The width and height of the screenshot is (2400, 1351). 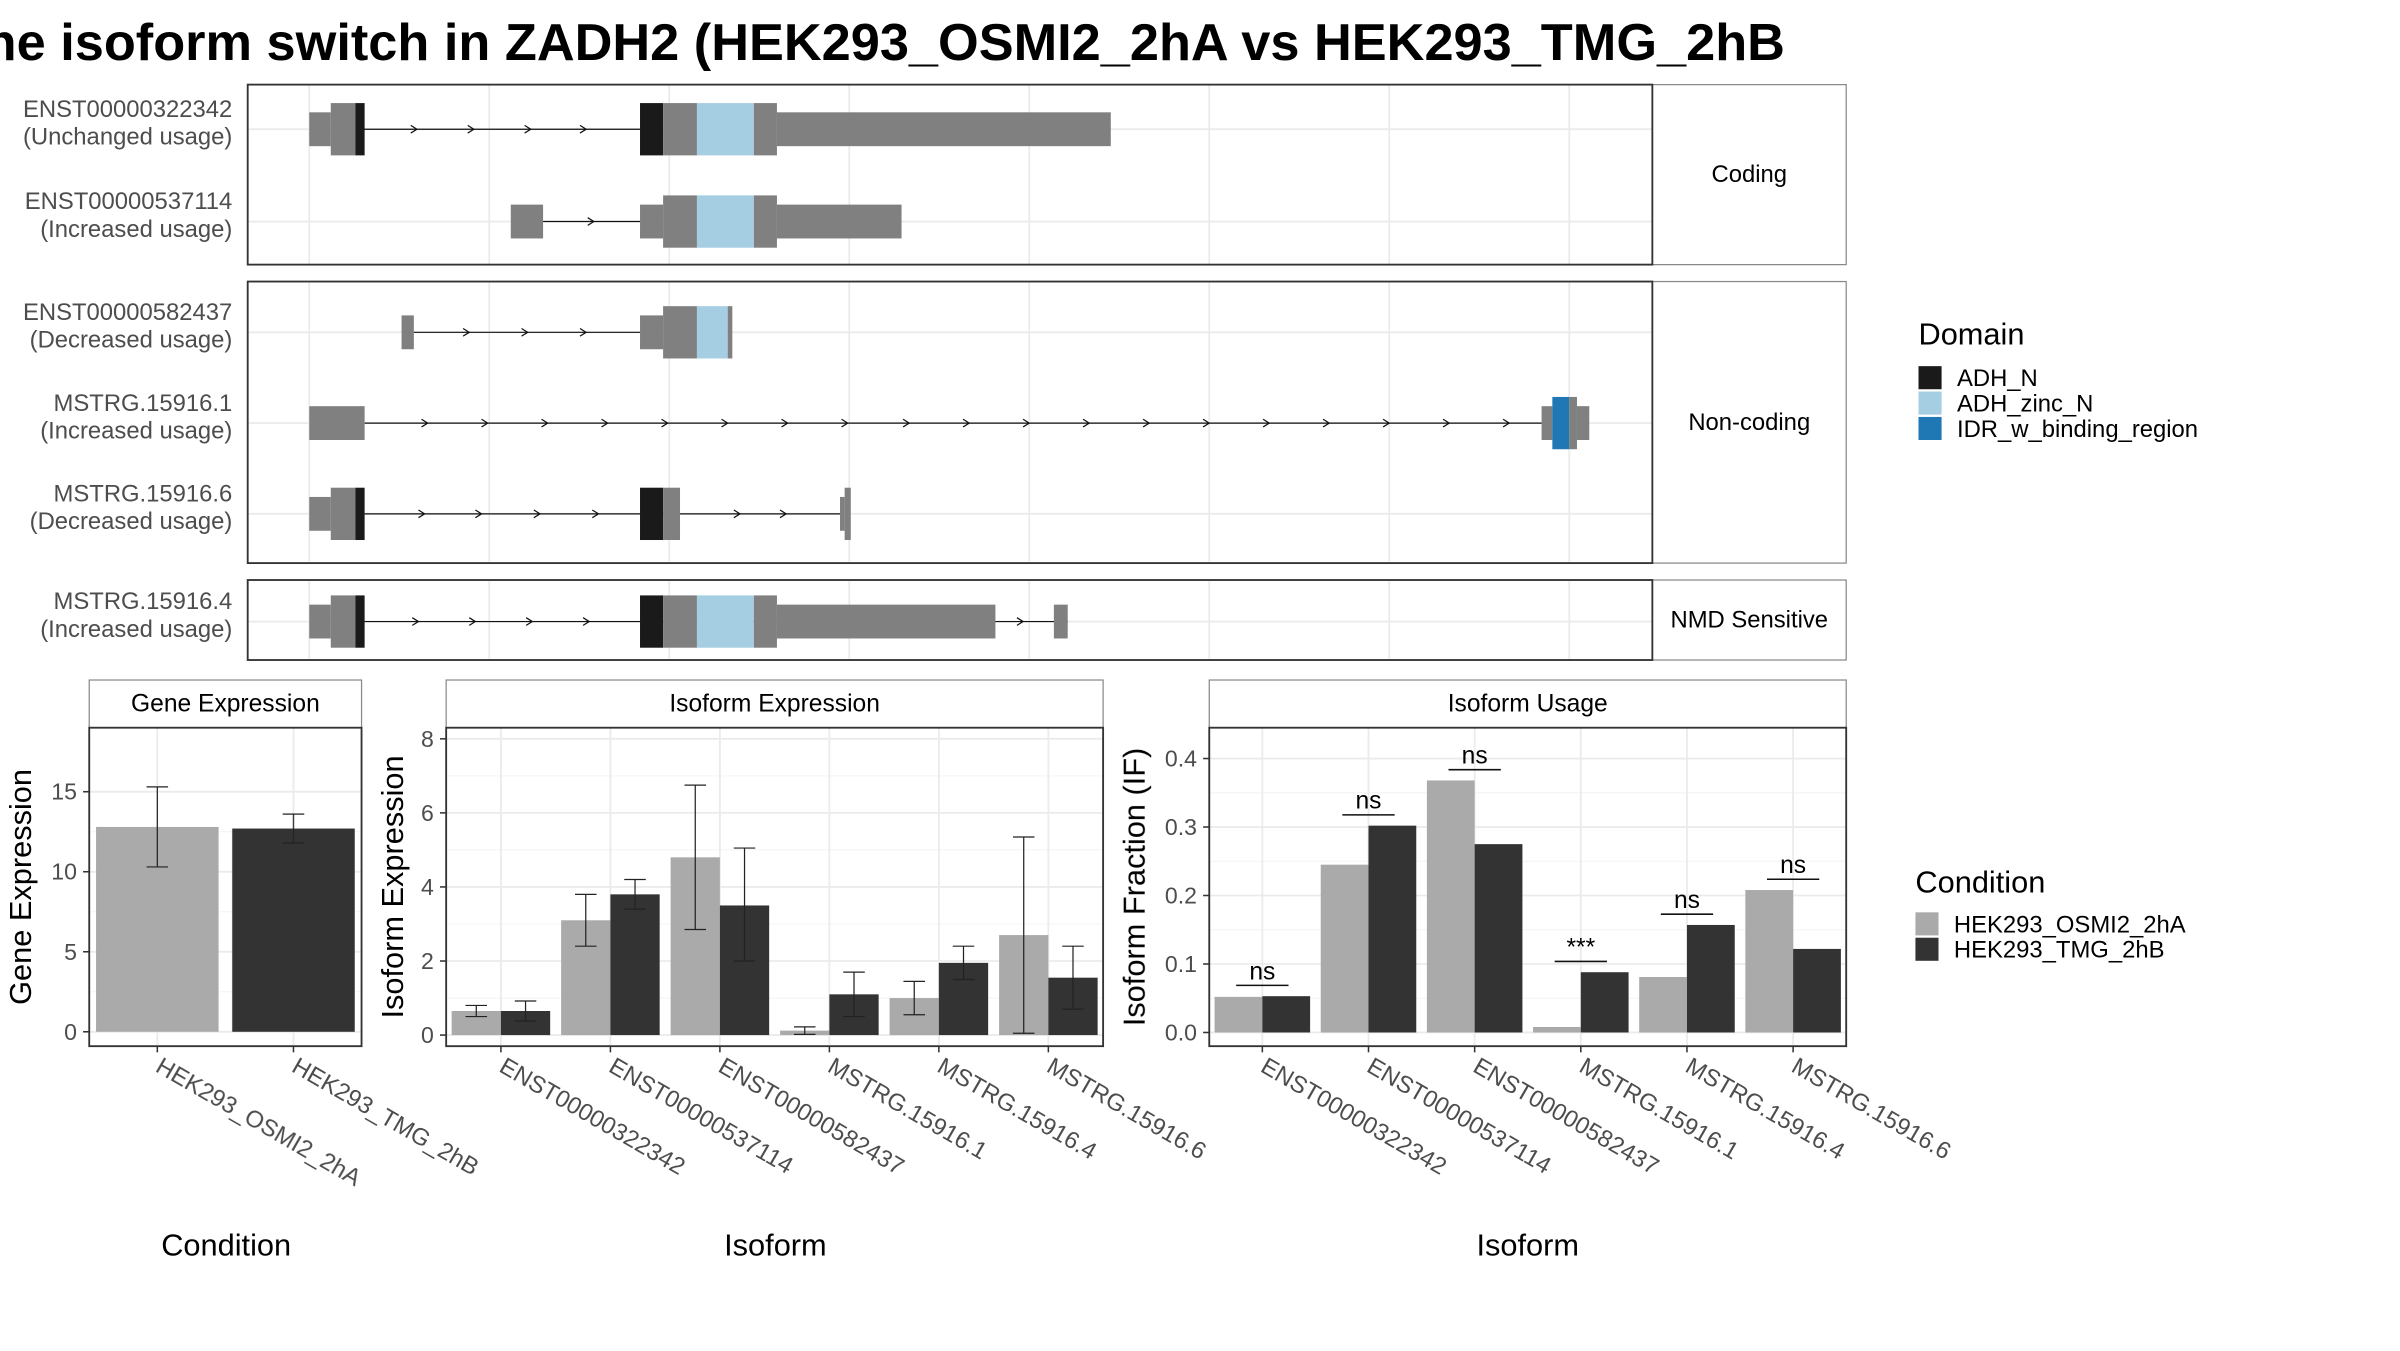 What do you see at coordinates (1980, 881) in the screenshot?
I see `legend-title: Condition` at bounding box center [1980, 881].